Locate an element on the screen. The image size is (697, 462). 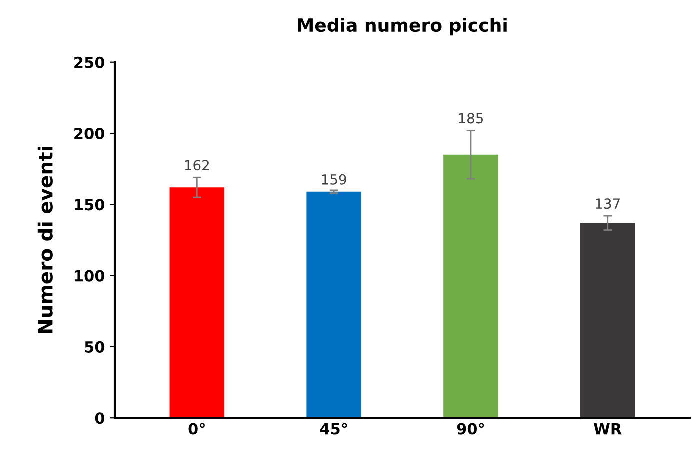
y-tick-label: 250 is located at coordinates (89, 62).